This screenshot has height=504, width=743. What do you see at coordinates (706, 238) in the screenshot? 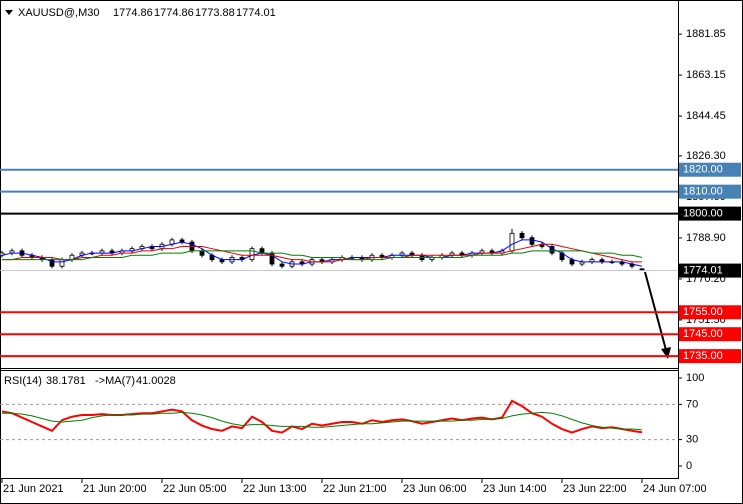
I see `y-tick-label: 1788.90` at bounding box center [706, 238].